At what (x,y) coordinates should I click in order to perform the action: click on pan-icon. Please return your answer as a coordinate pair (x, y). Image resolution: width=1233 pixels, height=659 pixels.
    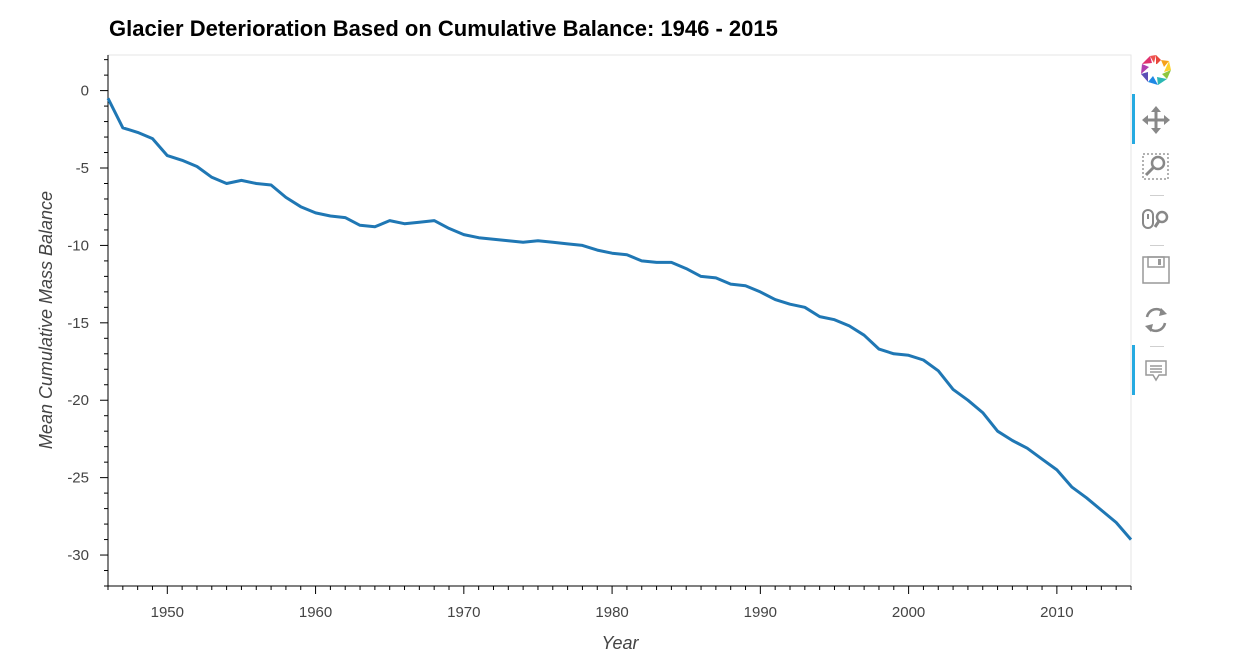
    Looking at the image, I should click on (1156, 120).